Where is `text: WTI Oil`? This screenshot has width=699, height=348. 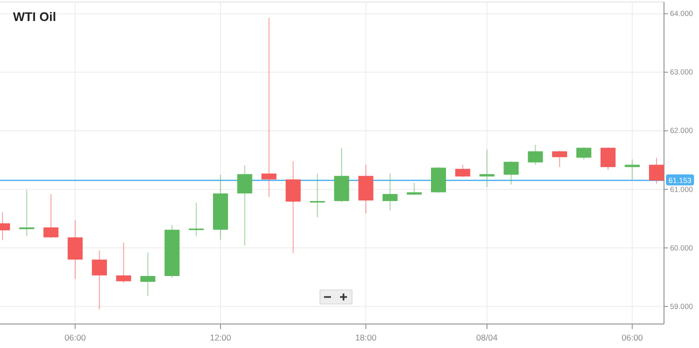
text: WTI Oil is located at coordinates (34, 17).